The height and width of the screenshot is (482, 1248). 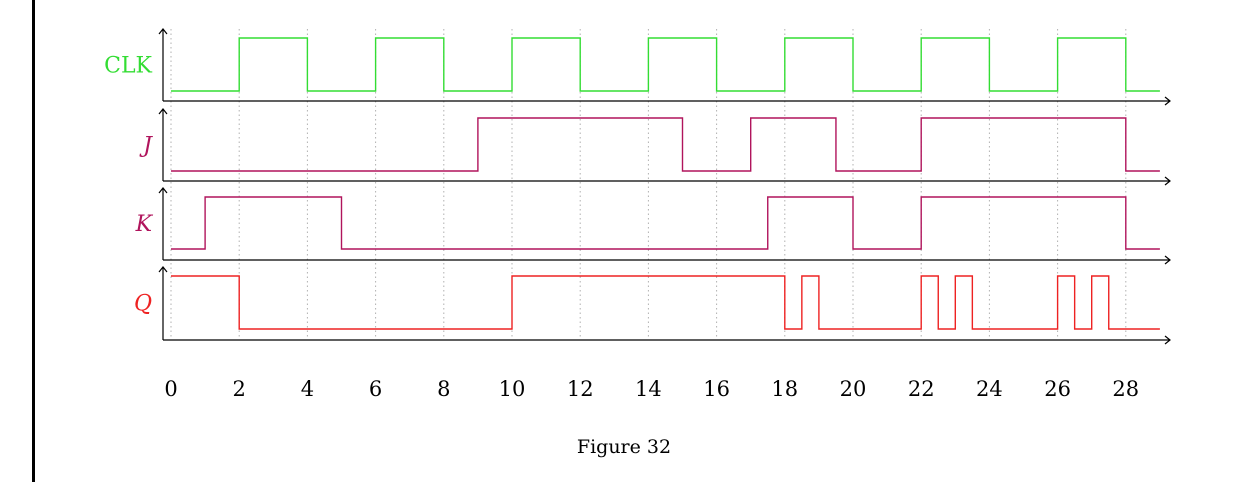 I want to click on figure-caption: Figure 32, so click(x=624, y=447).